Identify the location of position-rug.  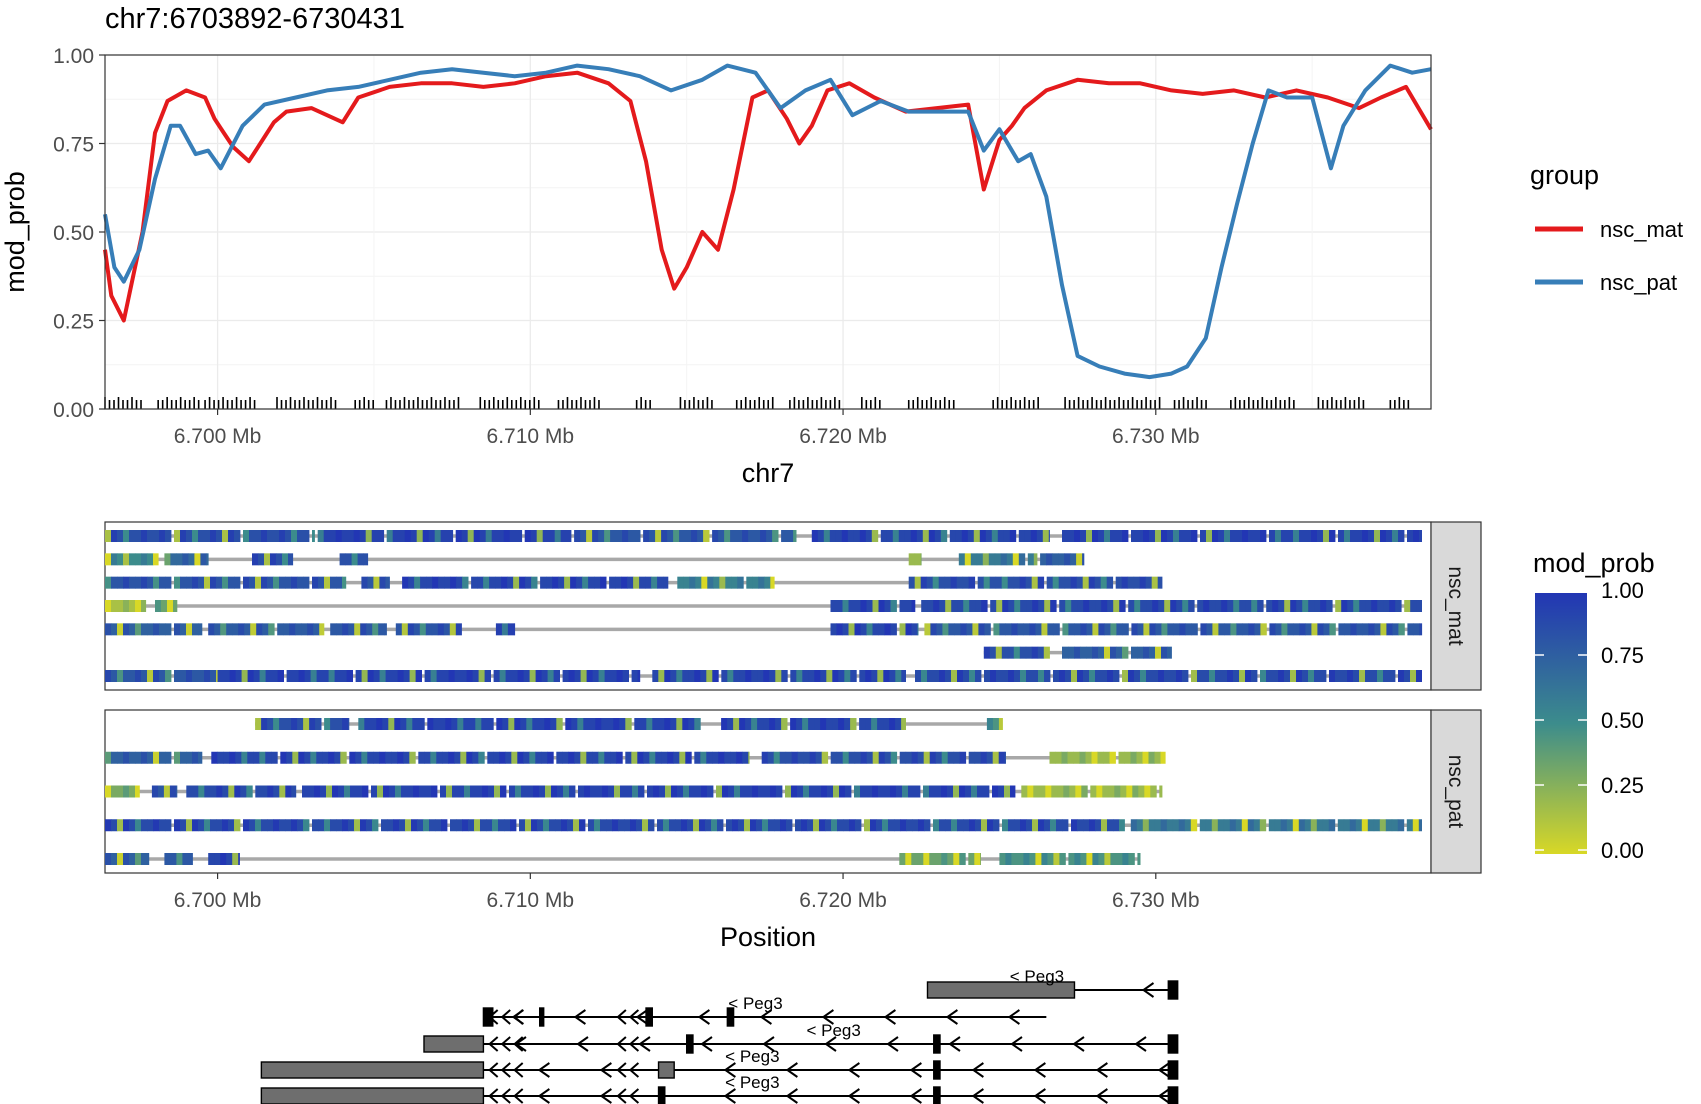
(757, 403).